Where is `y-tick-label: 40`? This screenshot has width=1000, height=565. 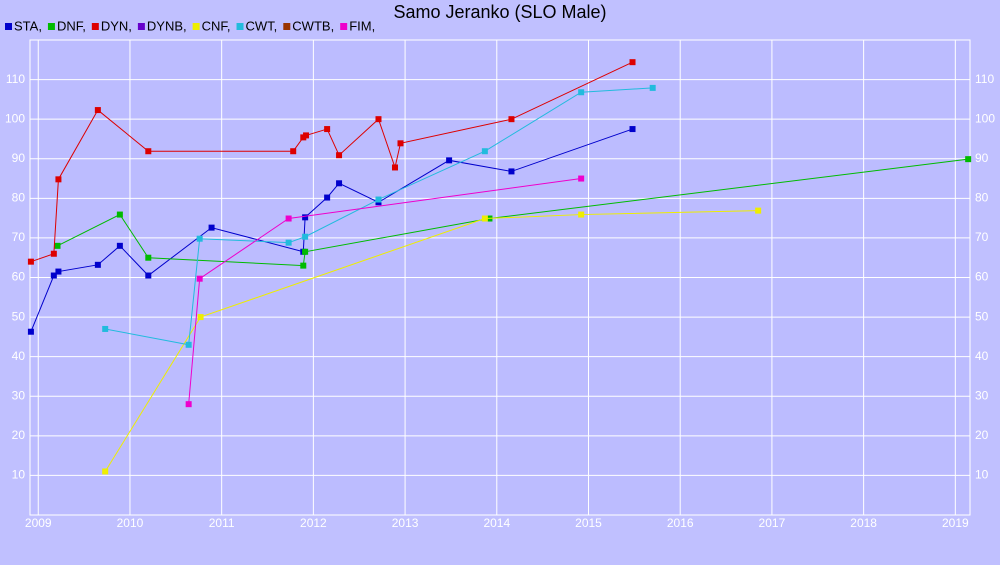
y-tick-label: 40 is located at coordinates (19, 356).